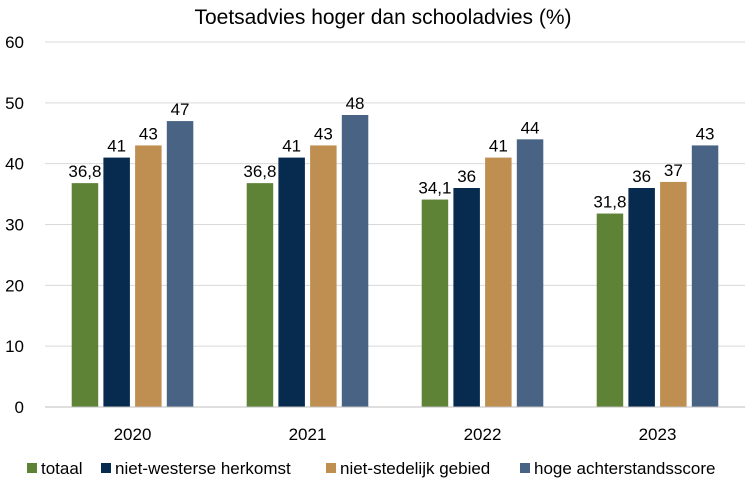 The image size is (750, 497). I want to click on legend-label: niet-westerse herkomst, so click(203, 468).